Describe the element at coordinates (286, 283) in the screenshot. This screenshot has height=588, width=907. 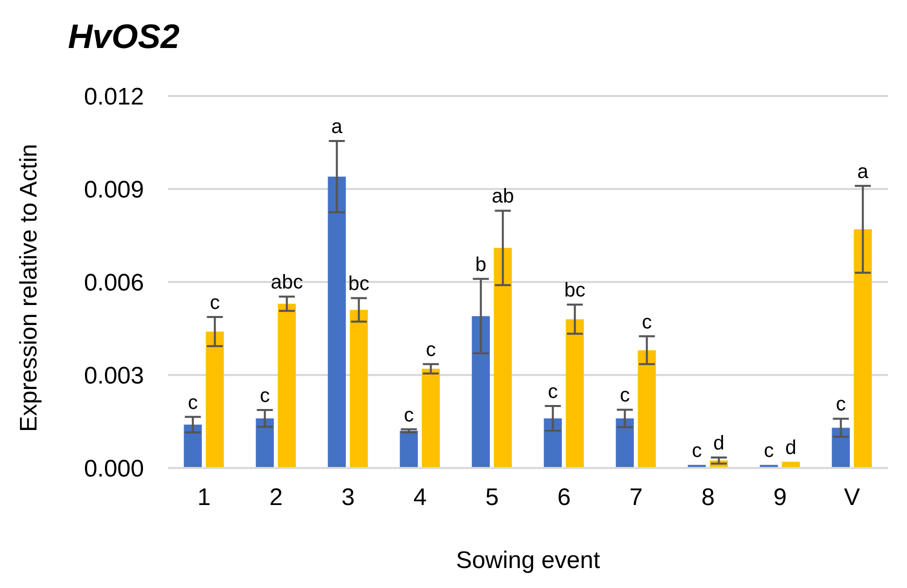
I see `data-label: abc` at that location.